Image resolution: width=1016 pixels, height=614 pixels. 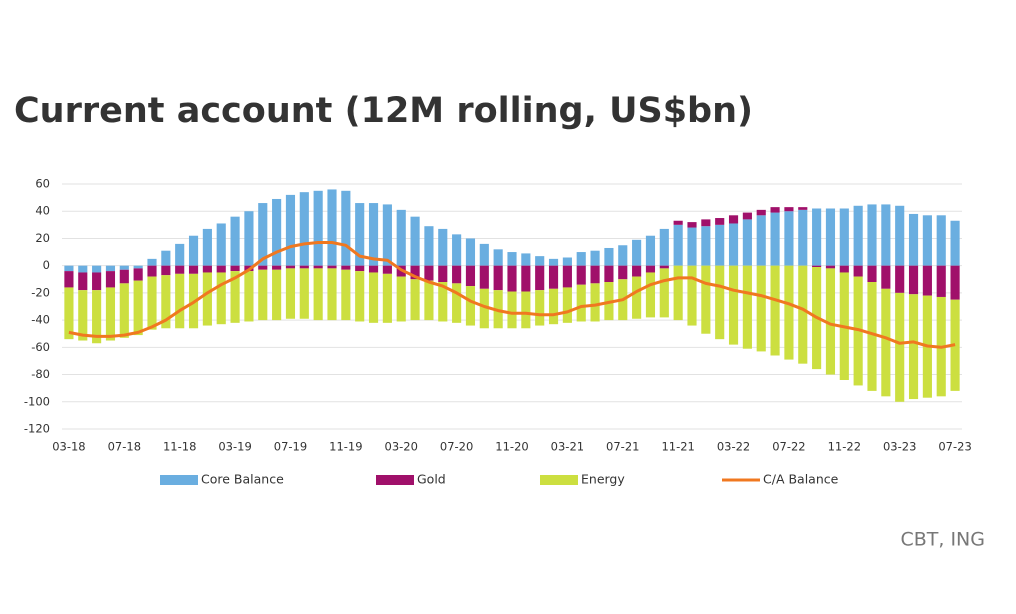 I want to click on x-tick-label: 07-23, so click(x=954, y=447).